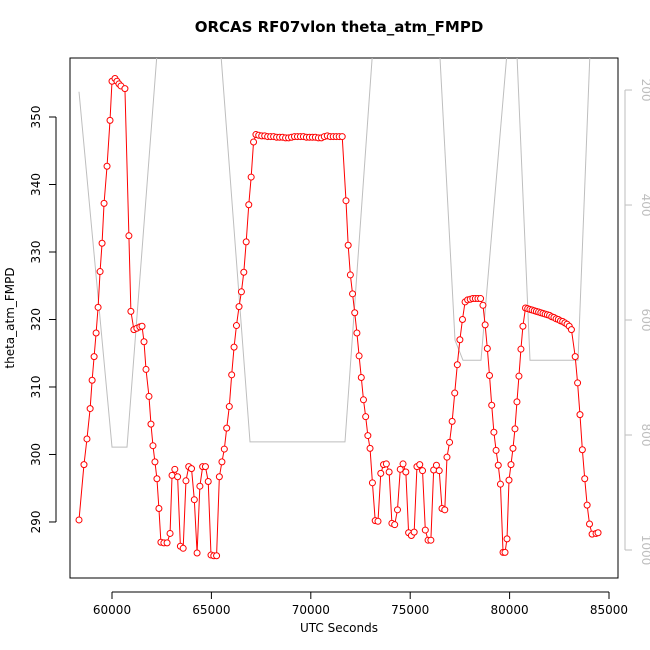 The width and height of the screenshot is (650, 650). Describe the element at coordinates (644, 90) in the screenshot. I see `y2-tick-label: 200` at that location.